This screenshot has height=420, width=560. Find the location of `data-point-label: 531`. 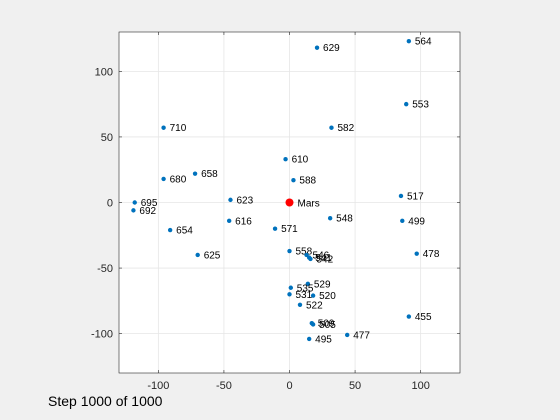

data-point-label: 531 is located at coordinates (304, 295).